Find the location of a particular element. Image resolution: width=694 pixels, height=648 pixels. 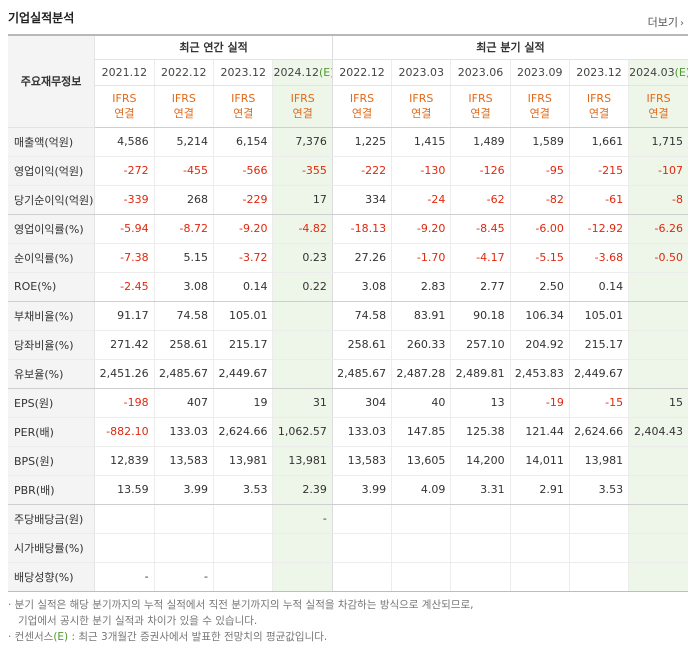

table-cell: 204.92 is located at coordinates (539, 345).